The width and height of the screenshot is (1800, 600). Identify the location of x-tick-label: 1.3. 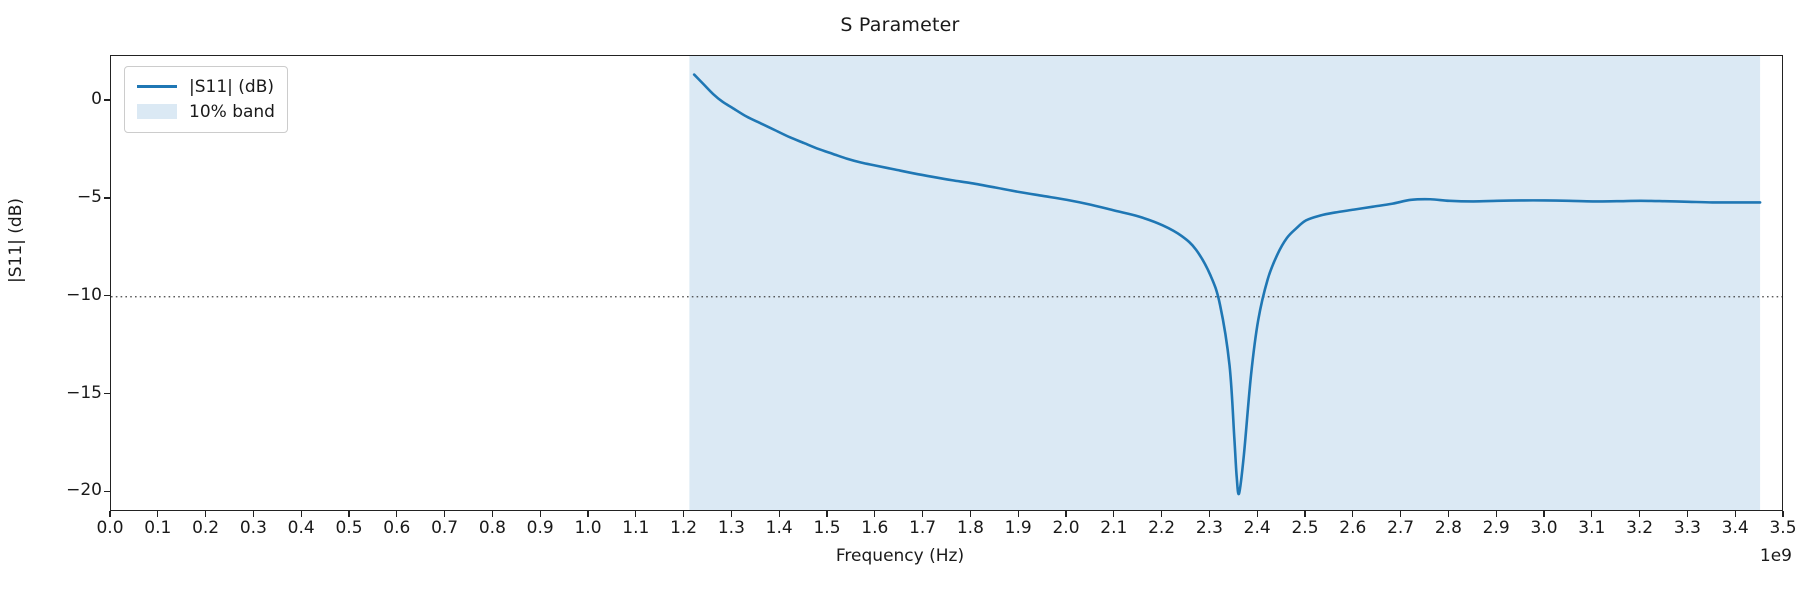
(731, 528).